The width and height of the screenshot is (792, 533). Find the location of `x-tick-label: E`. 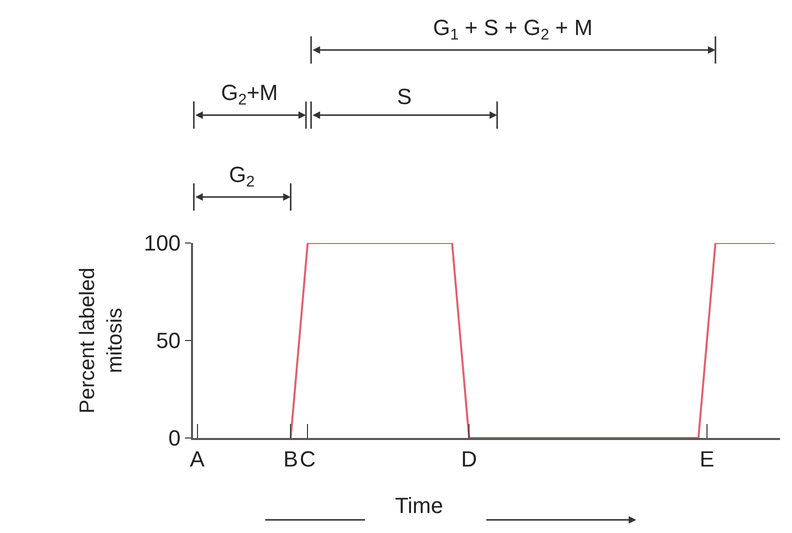

x-tick-label: E is located at coordinates (707, 459).